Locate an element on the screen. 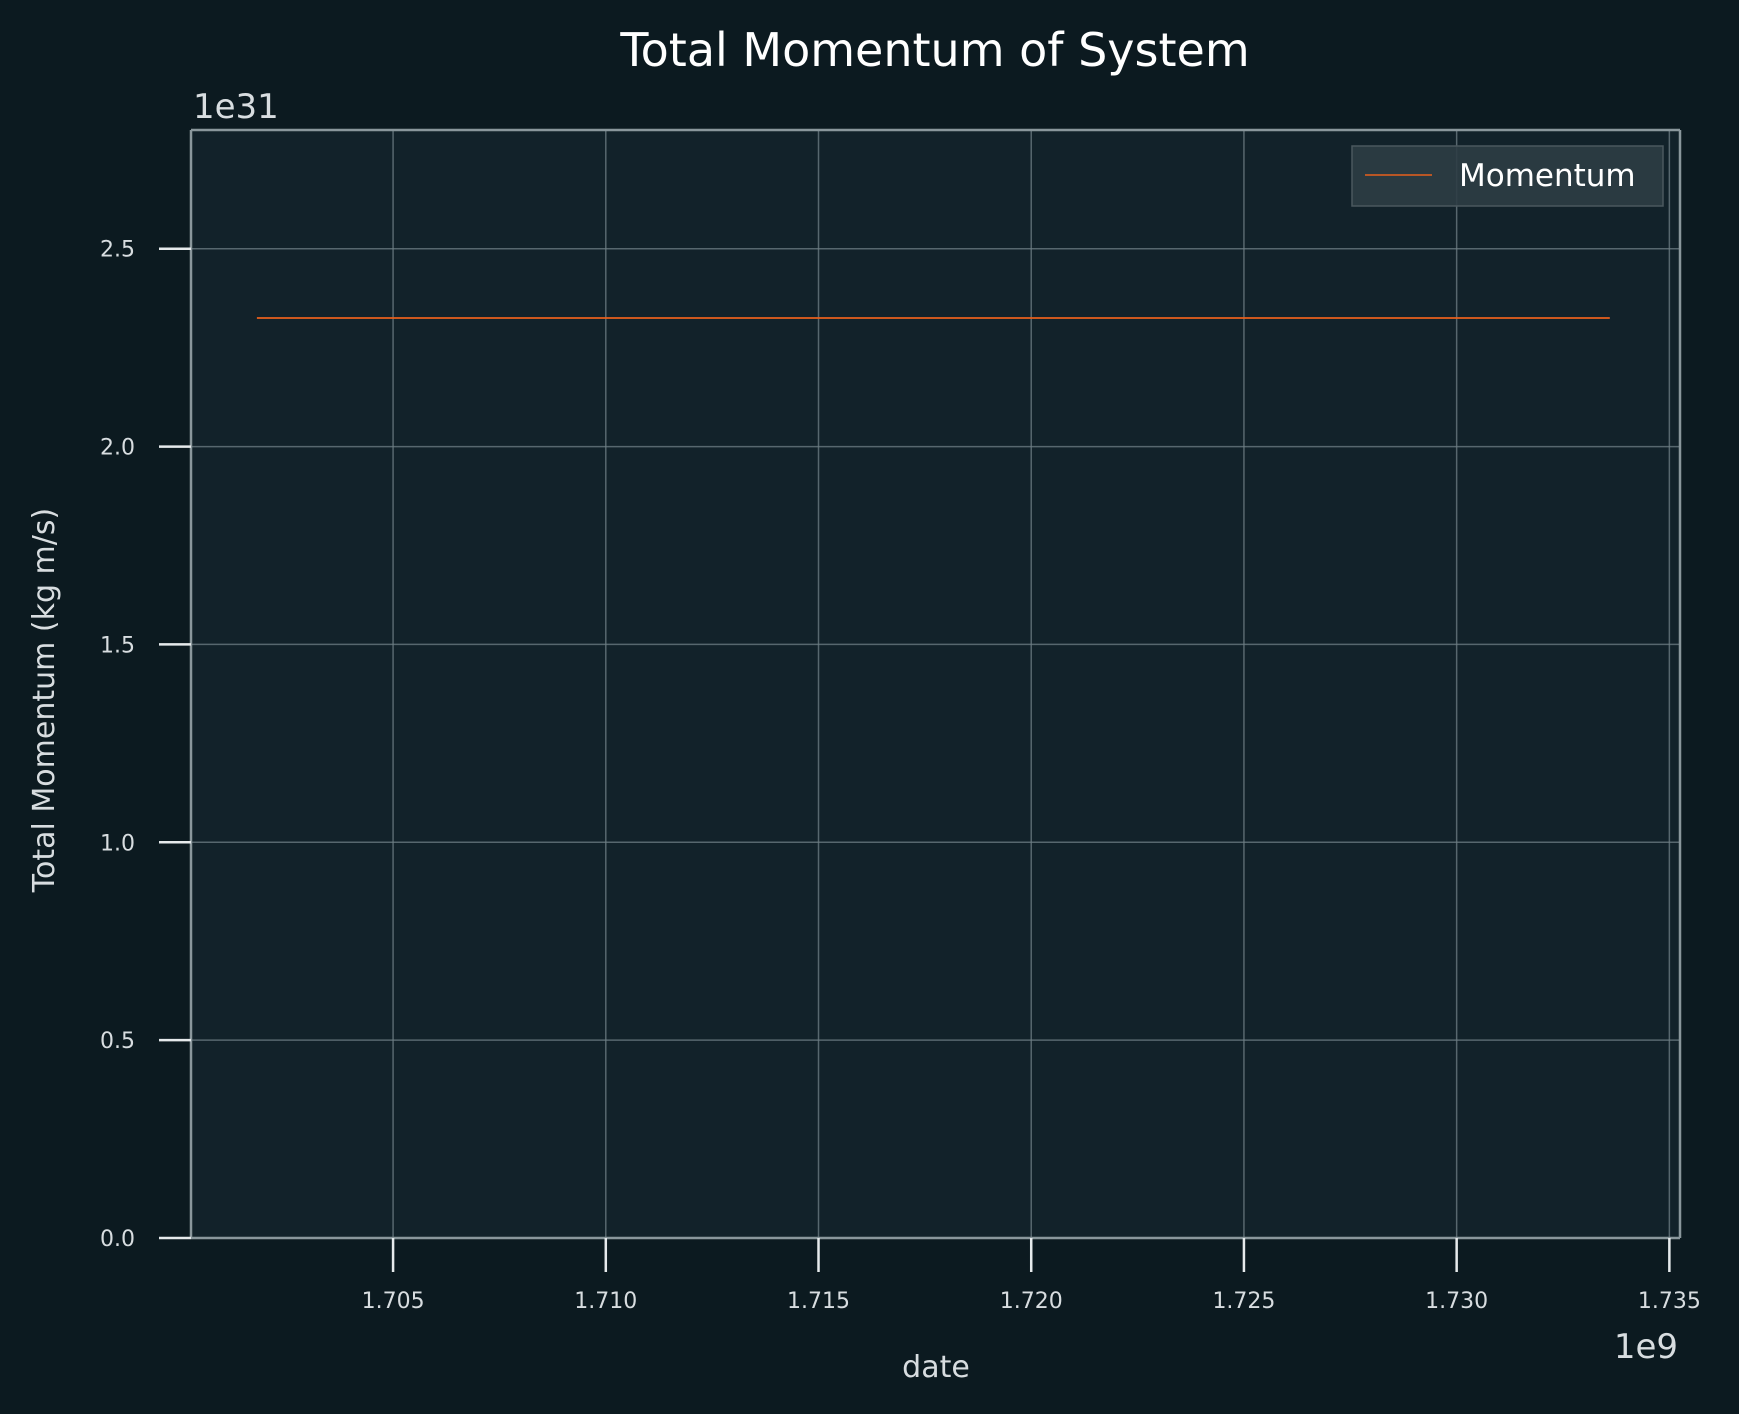 The width and height of the screenshot is (1739, 1414). x-tick-label: 1.730 is located at coordinates (1456, 1301).